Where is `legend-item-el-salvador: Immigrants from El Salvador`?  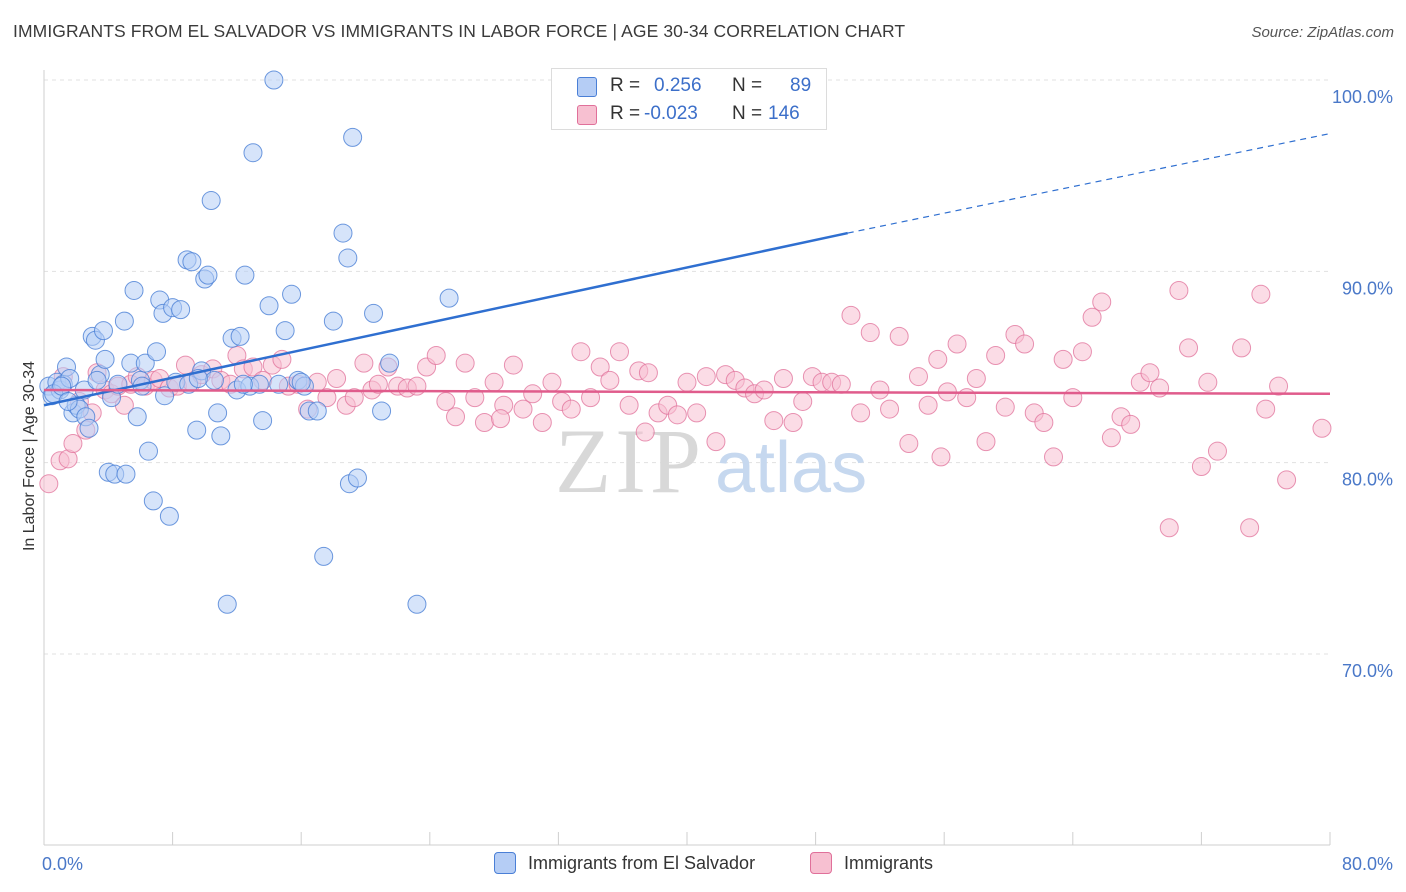
legend-item-el-salvador: Immigrants from El Salvador is located at coordinates (624, 863).